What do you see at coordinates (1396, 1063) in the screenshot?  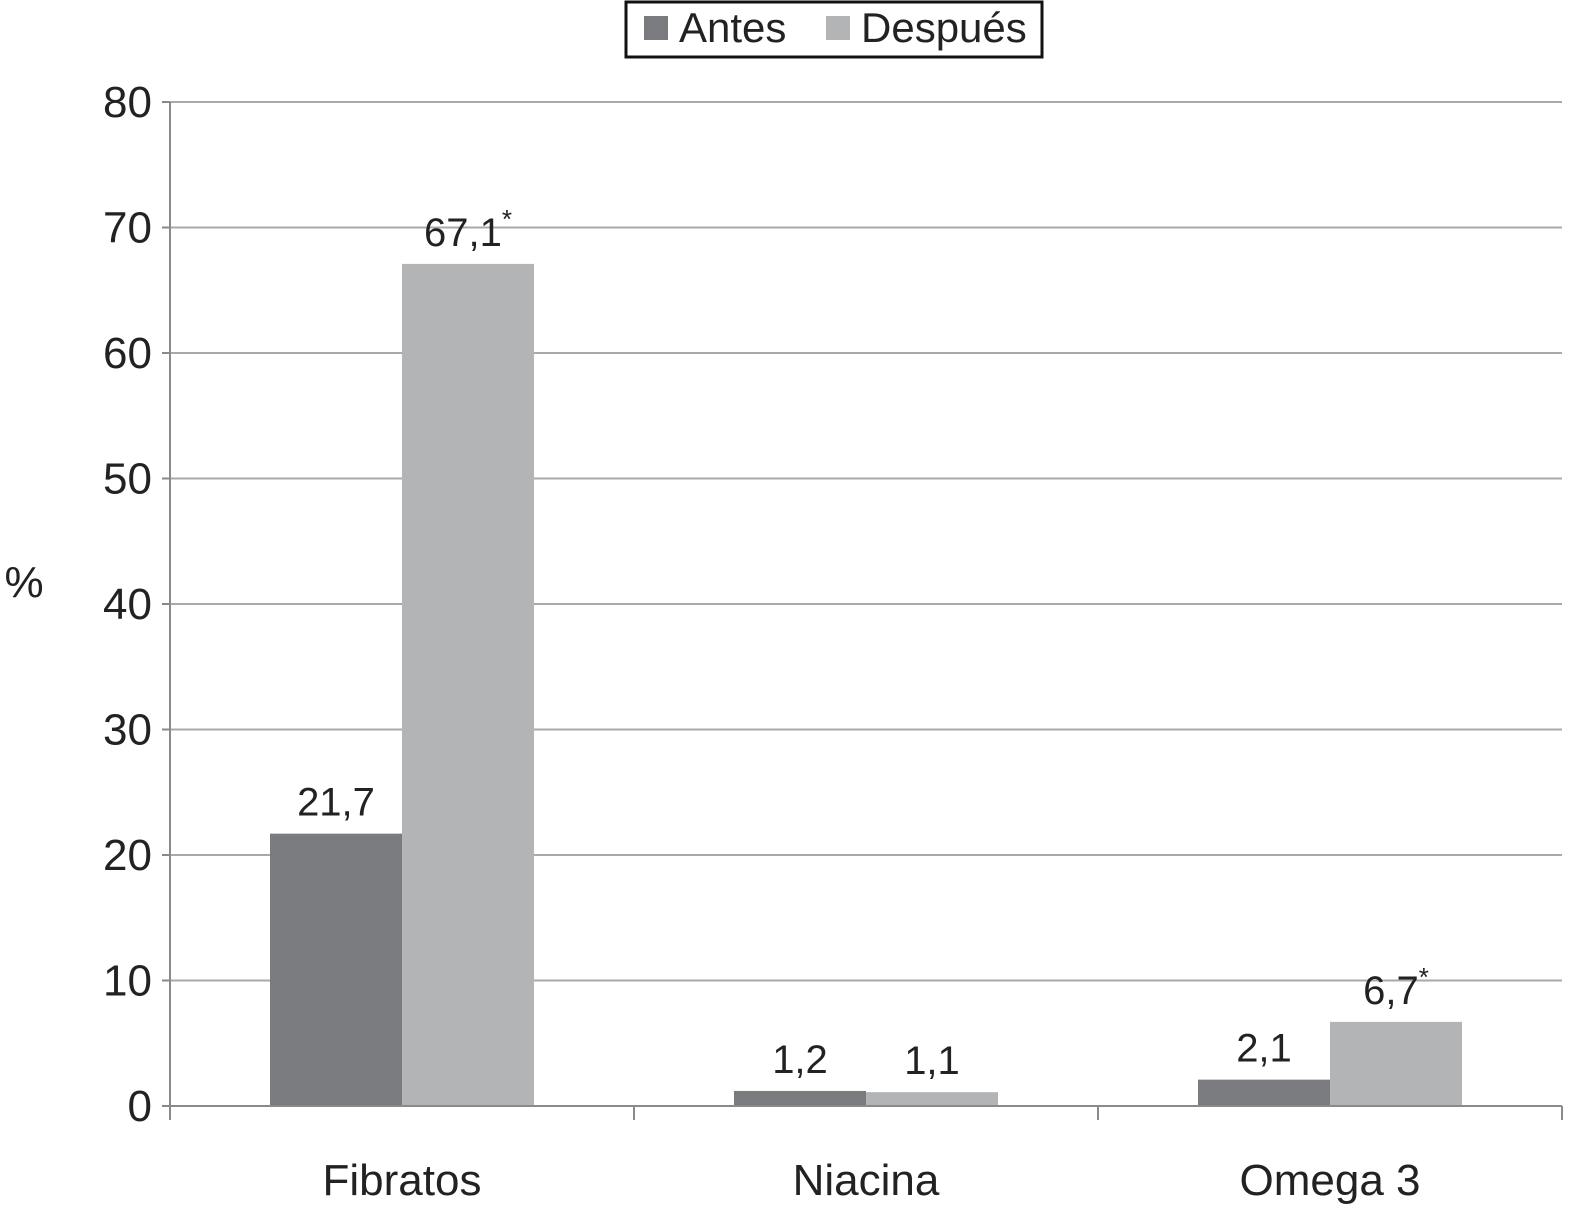 I see `bar-después-omega-3` at bounding box center [1396, 1063].